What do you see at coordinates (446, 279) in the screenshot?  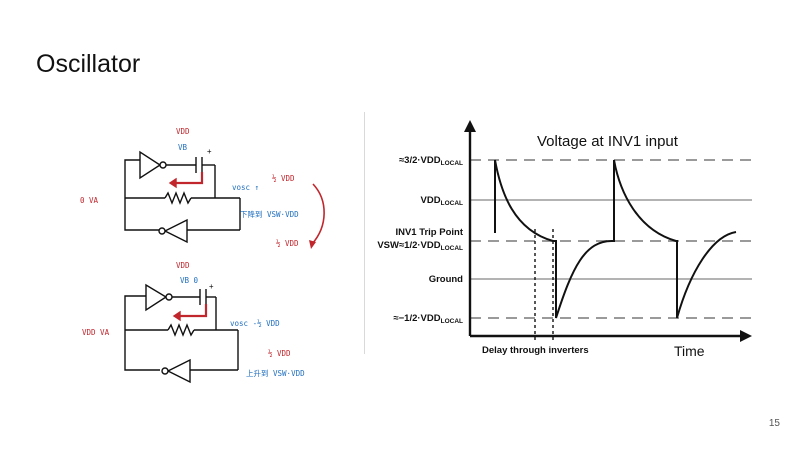 I see `label-ground: Ground` at bounding box center [446, 279].